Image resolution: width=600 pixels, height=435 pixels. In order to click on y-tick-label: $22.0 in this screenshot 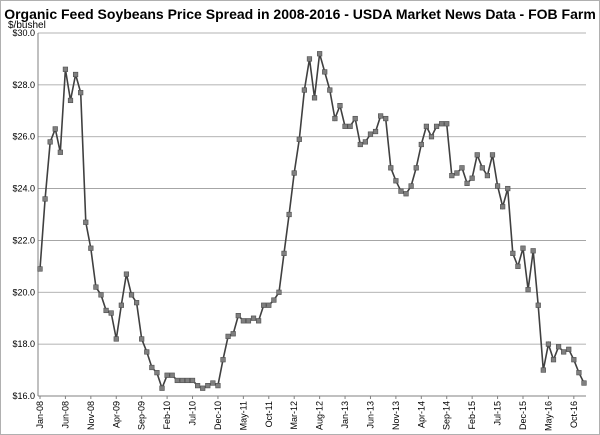, I will do `click(23, 240)`.